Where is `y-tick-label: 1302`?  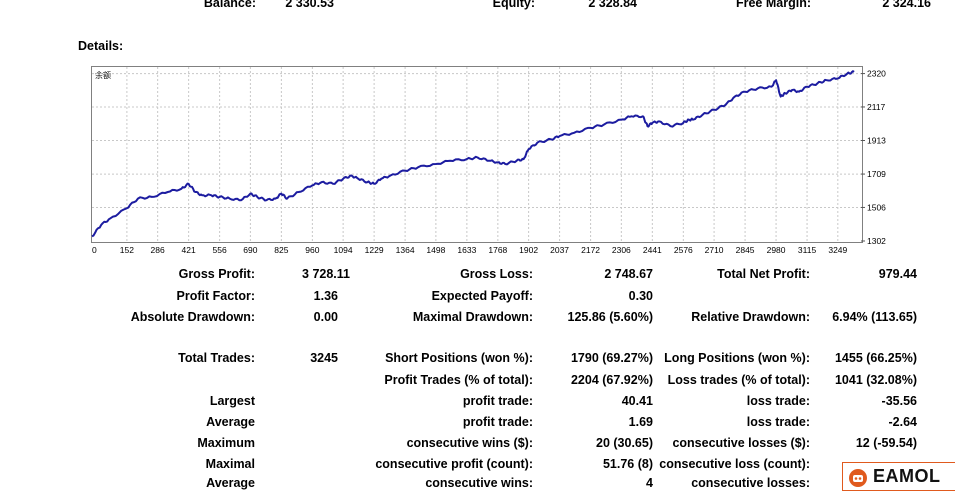
y-tick-label: 1302 is located at coordinates (876, 241).